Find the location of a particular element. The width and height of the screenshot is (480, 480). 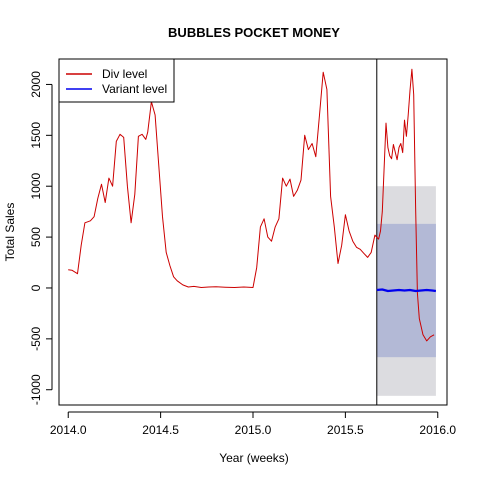

y-tick-label: 0 is located at coordinates (36, 287).